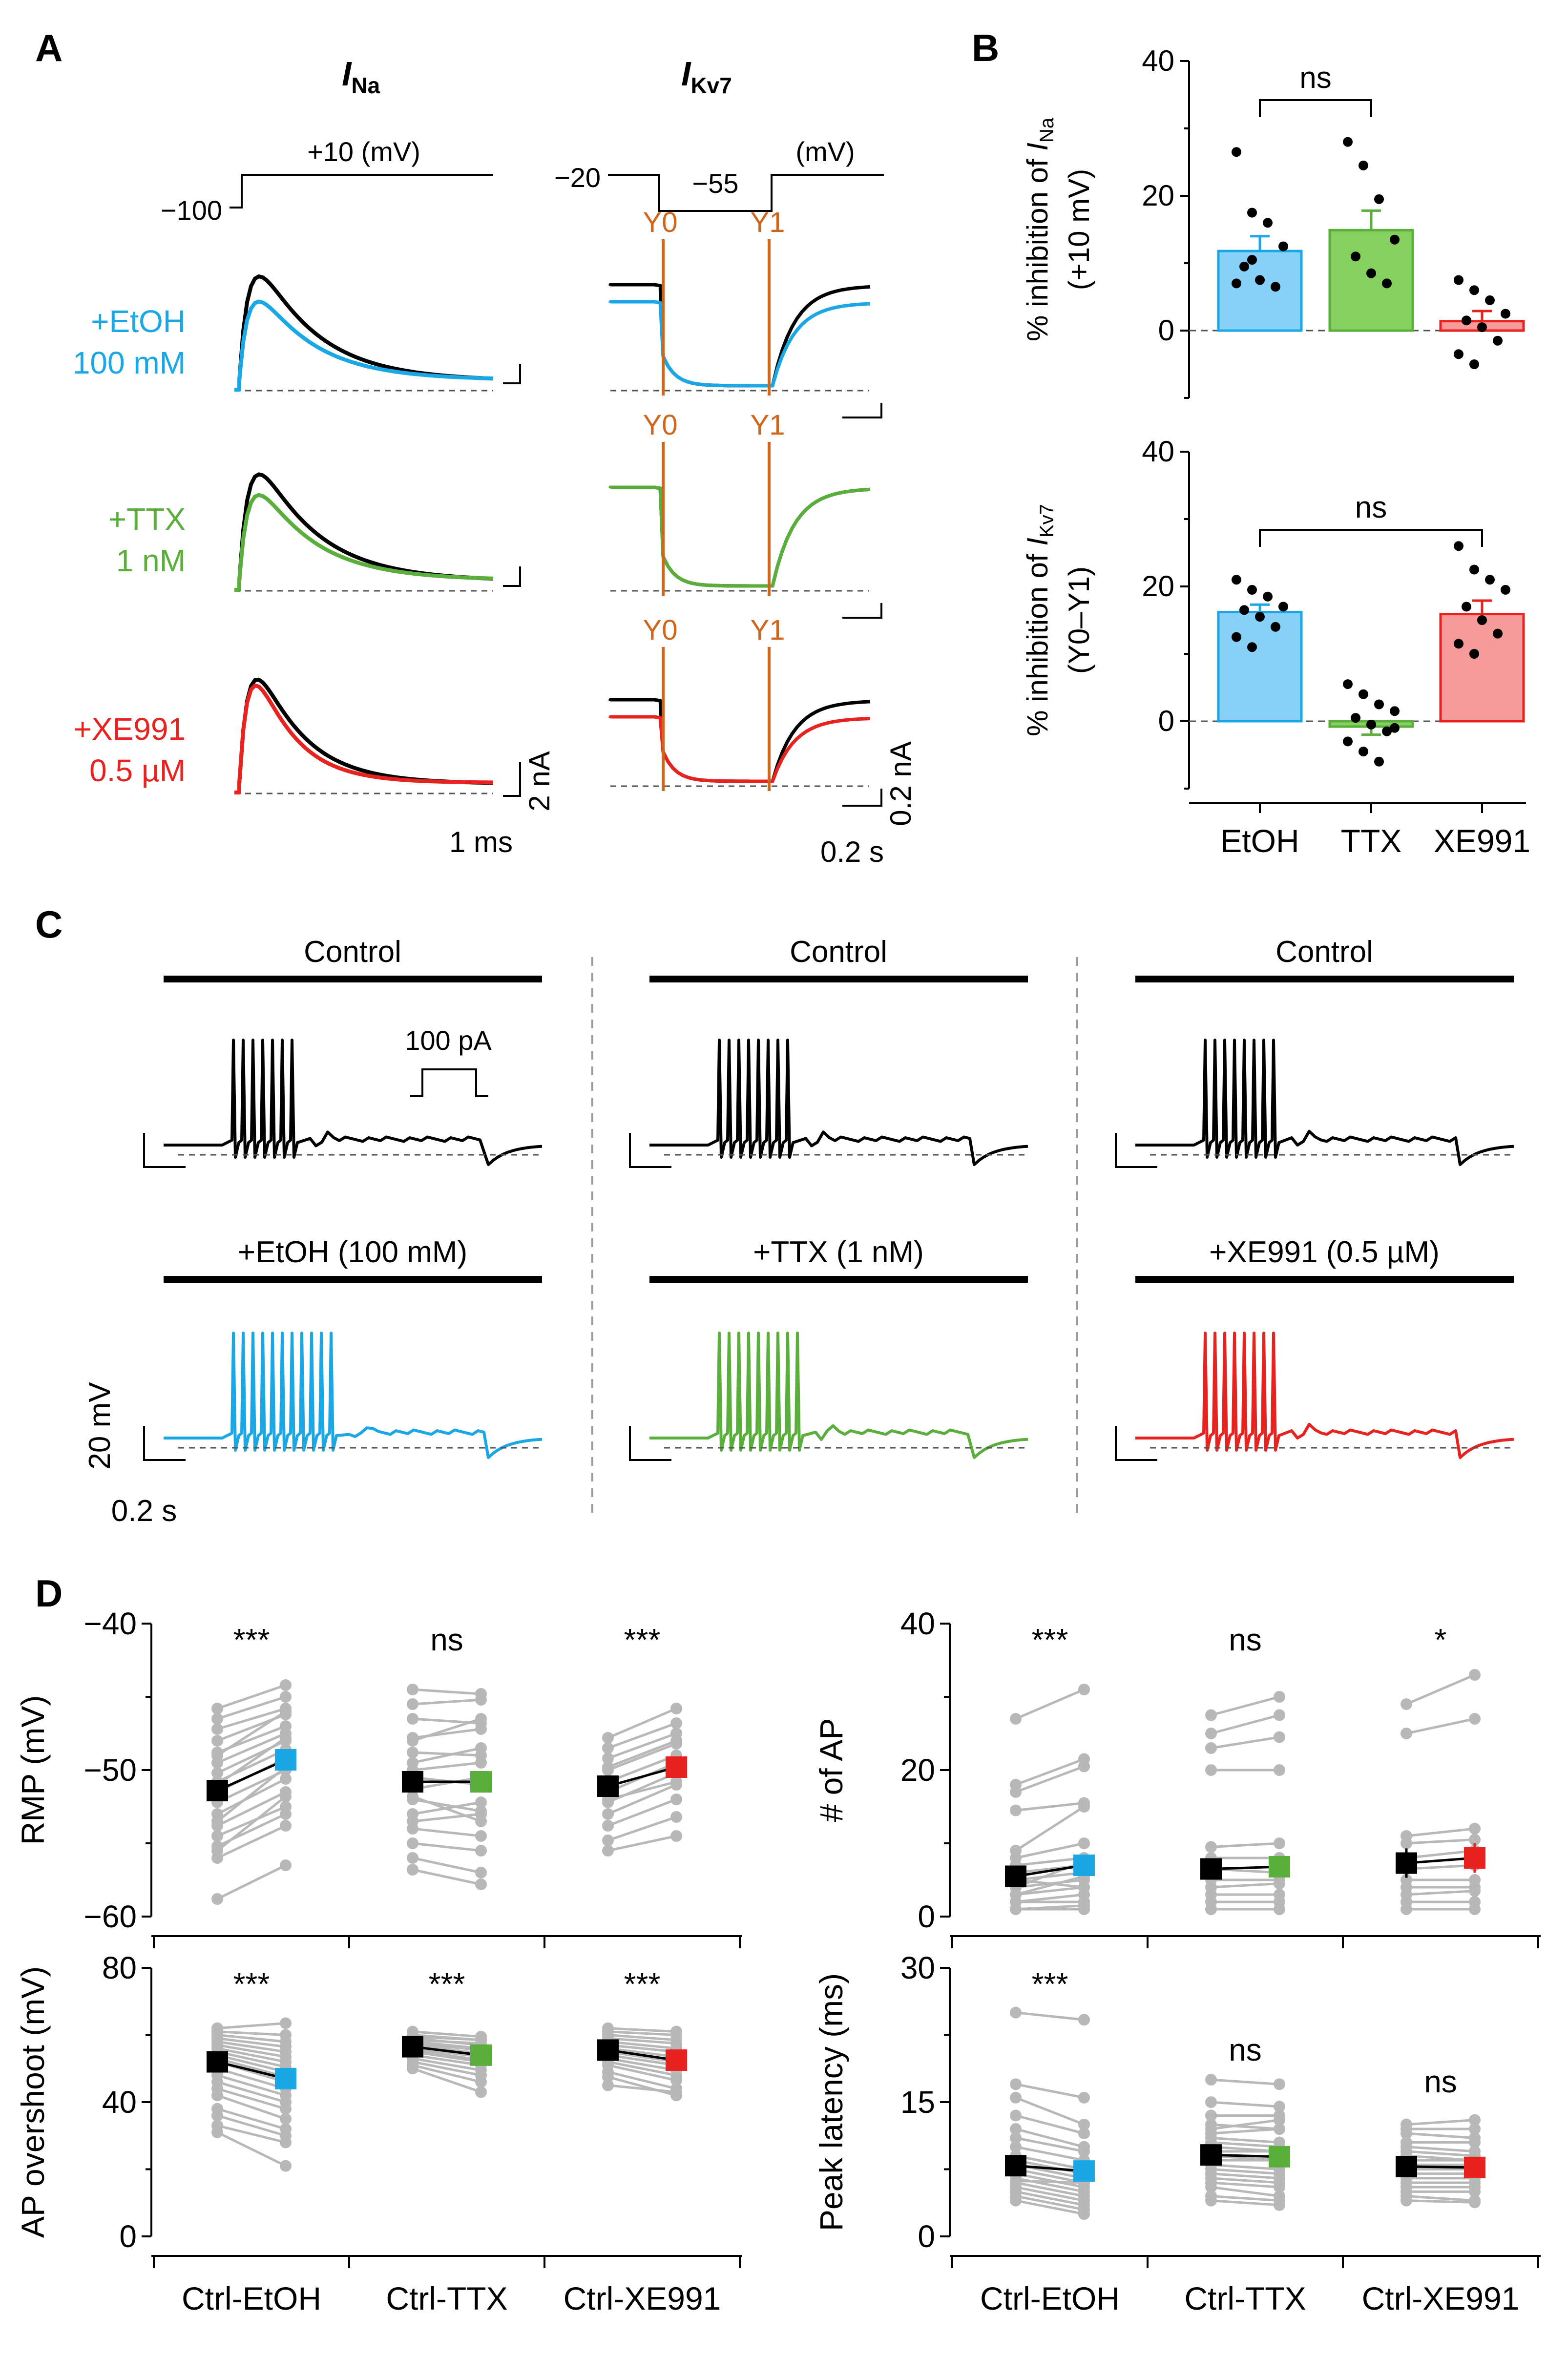 The image size is (1568, 2378). What do you see at coordinates (650, 1443) in the screenshot?
I see `c-scale-bar` at bounding box center [650, 1443].